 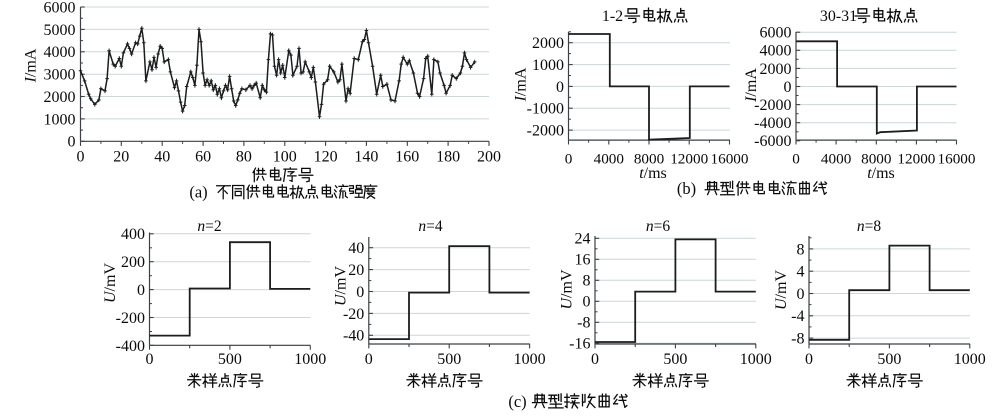 What do you see at coordinates (517, 401) in the screenshot?
I see `svg-text: (c)` at bounding box center [517, 401].